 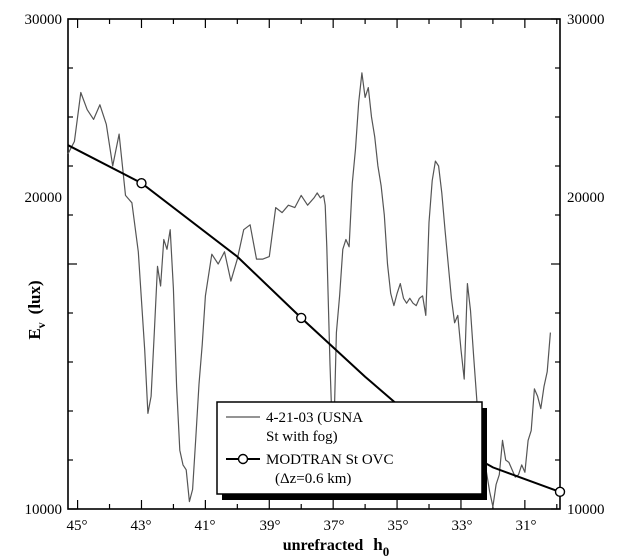 I want to click on x-axis-title-word: unrefracted, so click(x=323, y=545).